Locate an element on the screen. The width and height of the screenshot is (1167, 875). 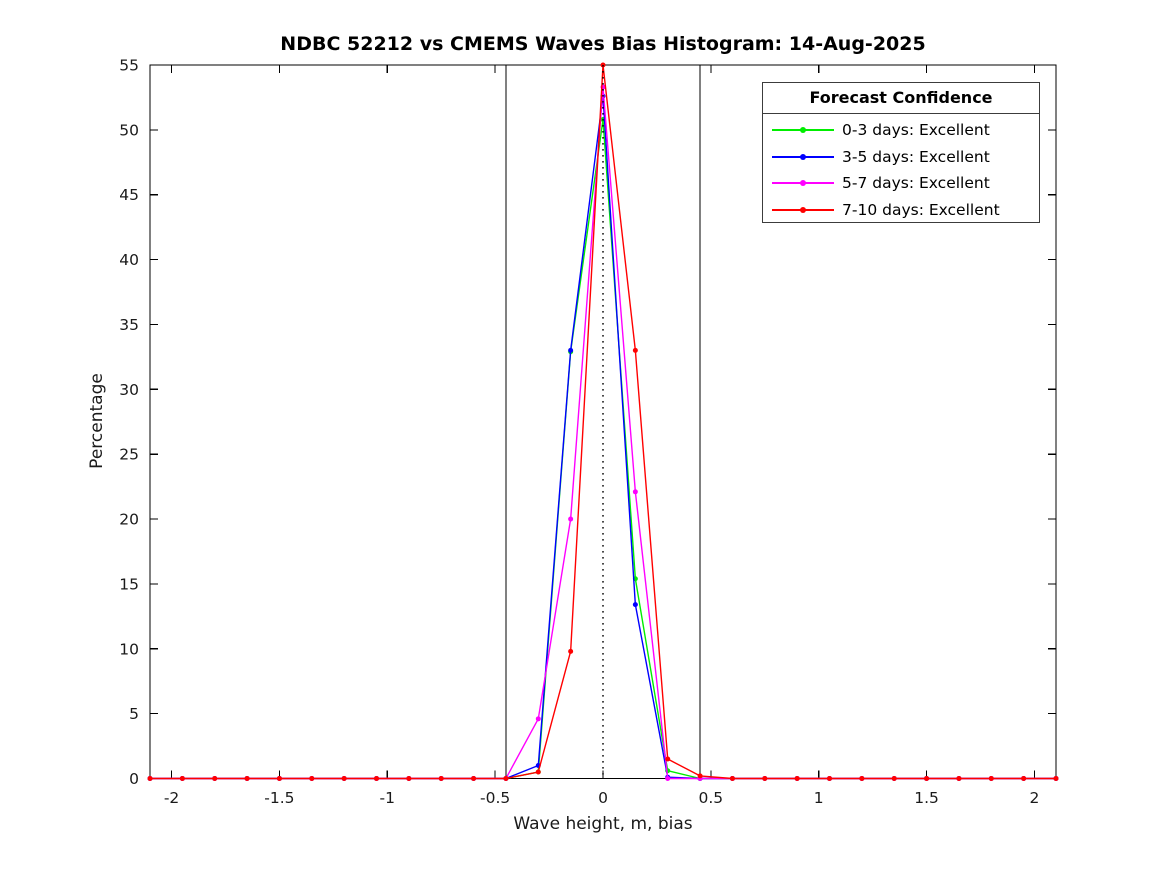
y-tick-label: 15 is located at coordinates (129, 584).